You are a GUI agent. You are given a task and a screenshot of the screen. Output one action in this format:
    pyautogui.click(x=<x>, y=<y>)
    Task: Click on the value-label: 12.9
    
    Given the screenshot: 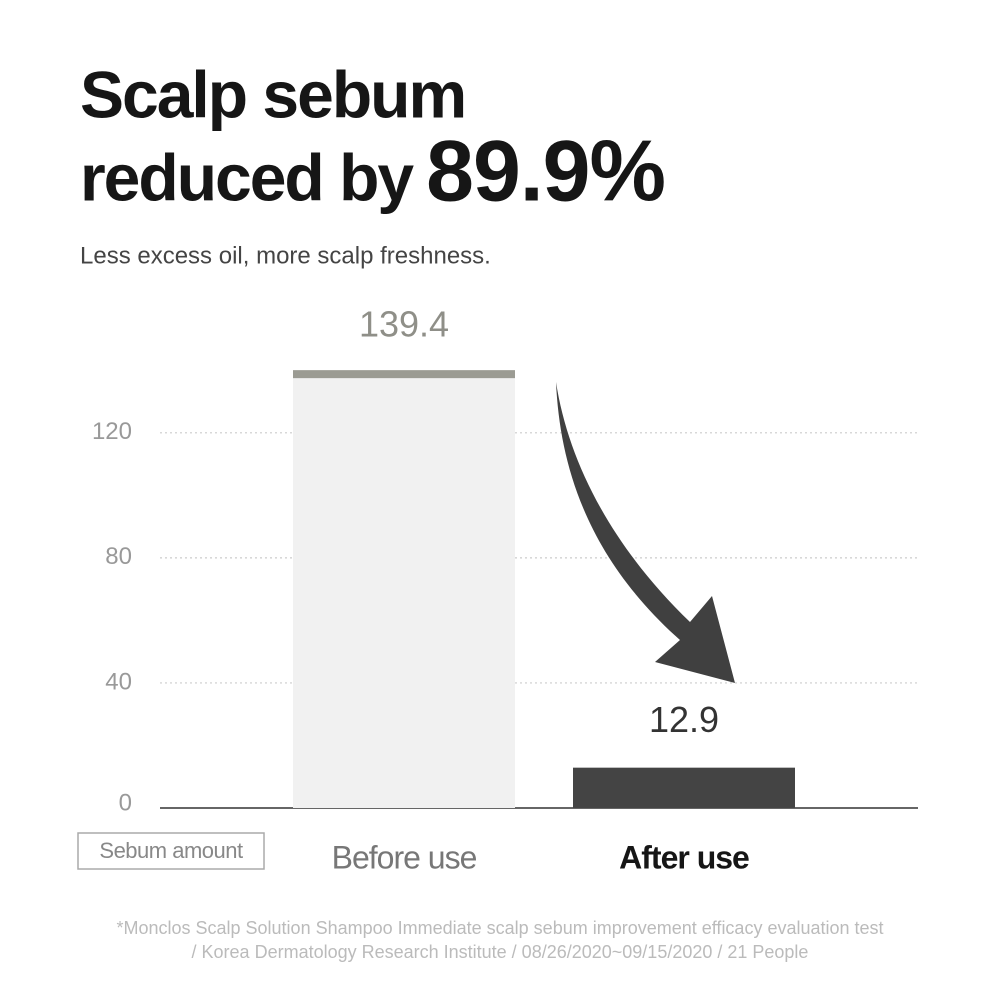 What is the action you would take?
    pyautogui.click(x=684, y=719)
    